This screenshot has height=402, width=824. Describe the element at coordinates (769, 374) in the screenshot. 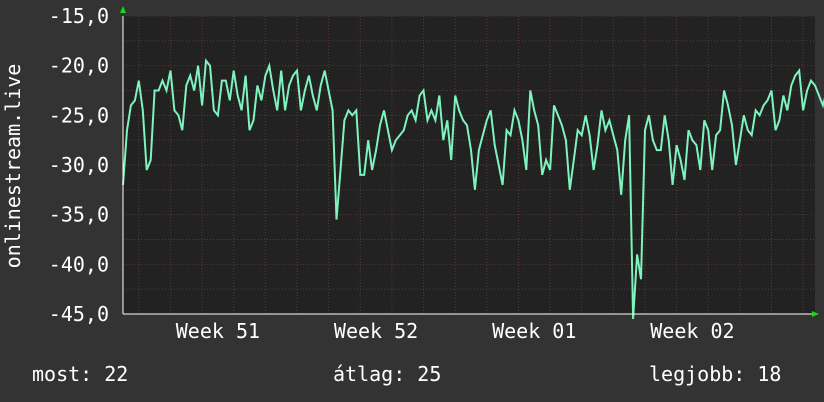

I see `best-value: 18` at that location.